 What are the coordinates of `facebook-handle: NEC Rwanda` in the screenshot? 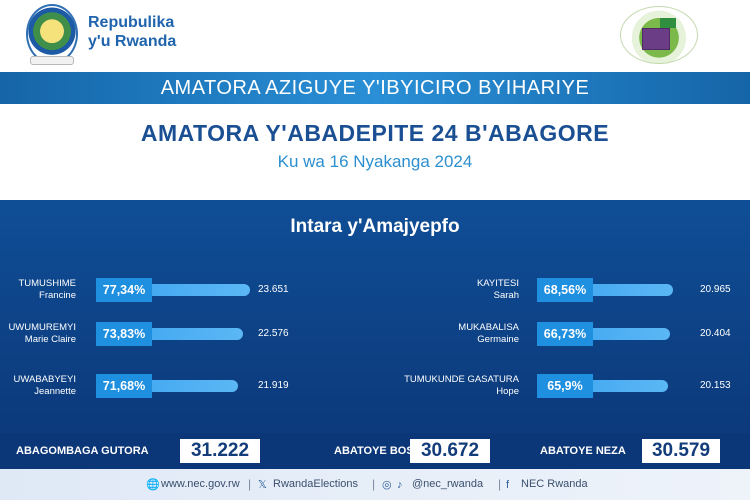 It's located at (554, 484).